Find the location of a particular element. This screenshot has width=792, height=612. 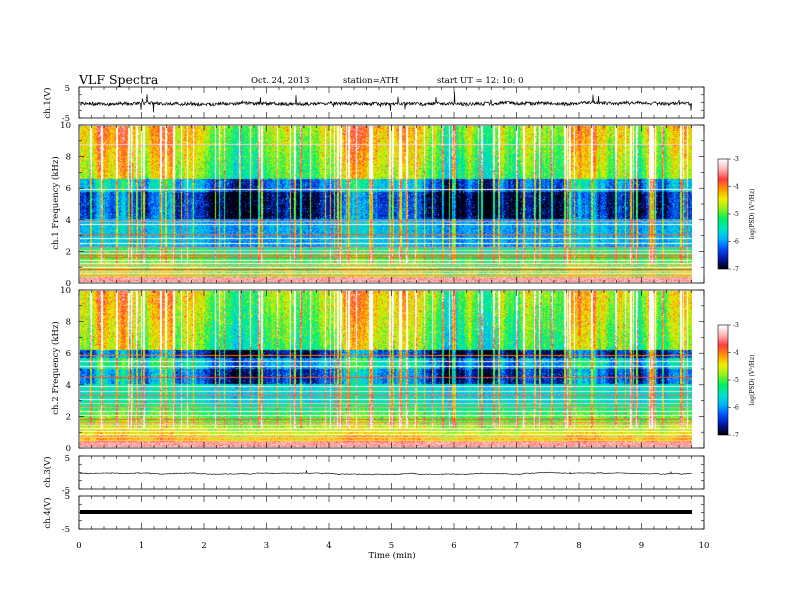

ch2-colorbar-scale is located at coordinates (723, 380).